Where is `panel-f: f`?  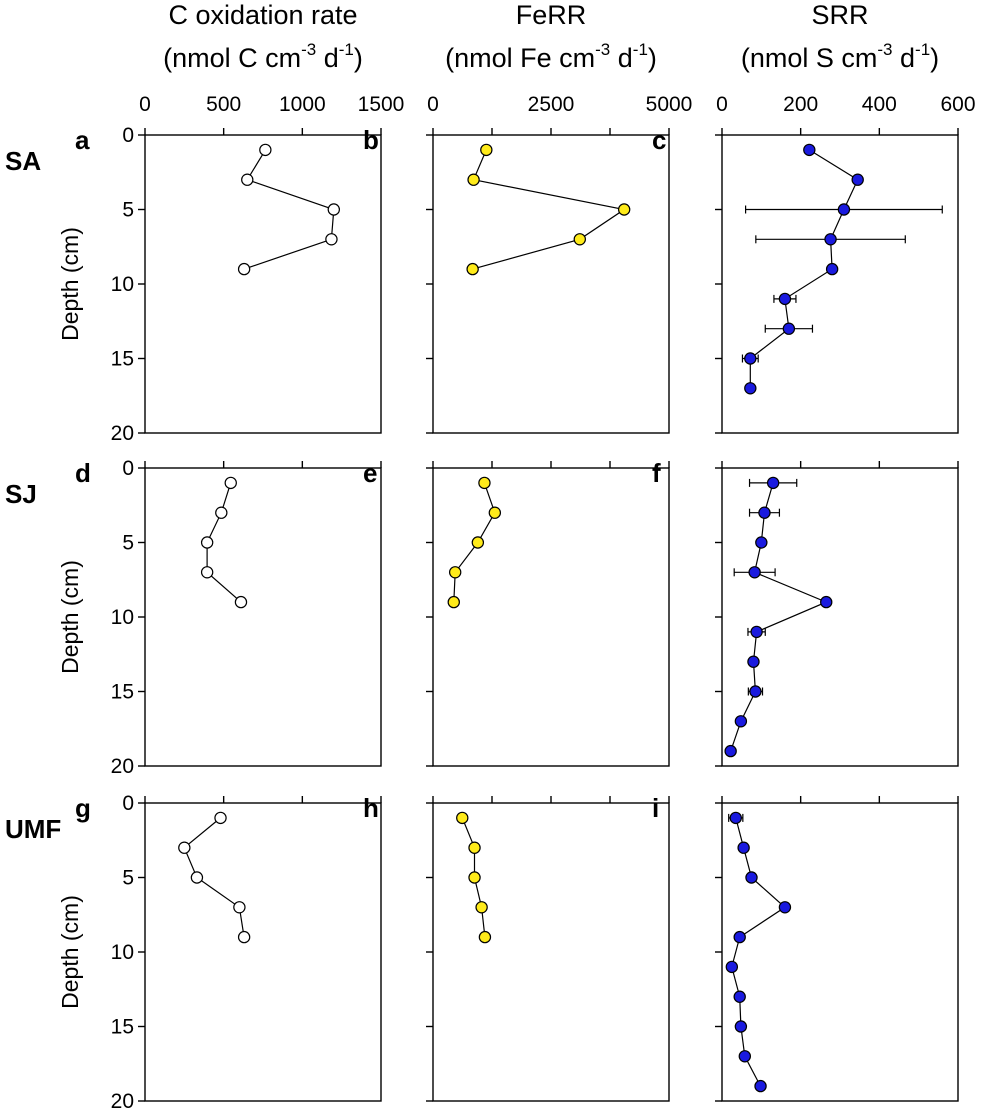
panel-f: f is located at coordinates (805, 612).